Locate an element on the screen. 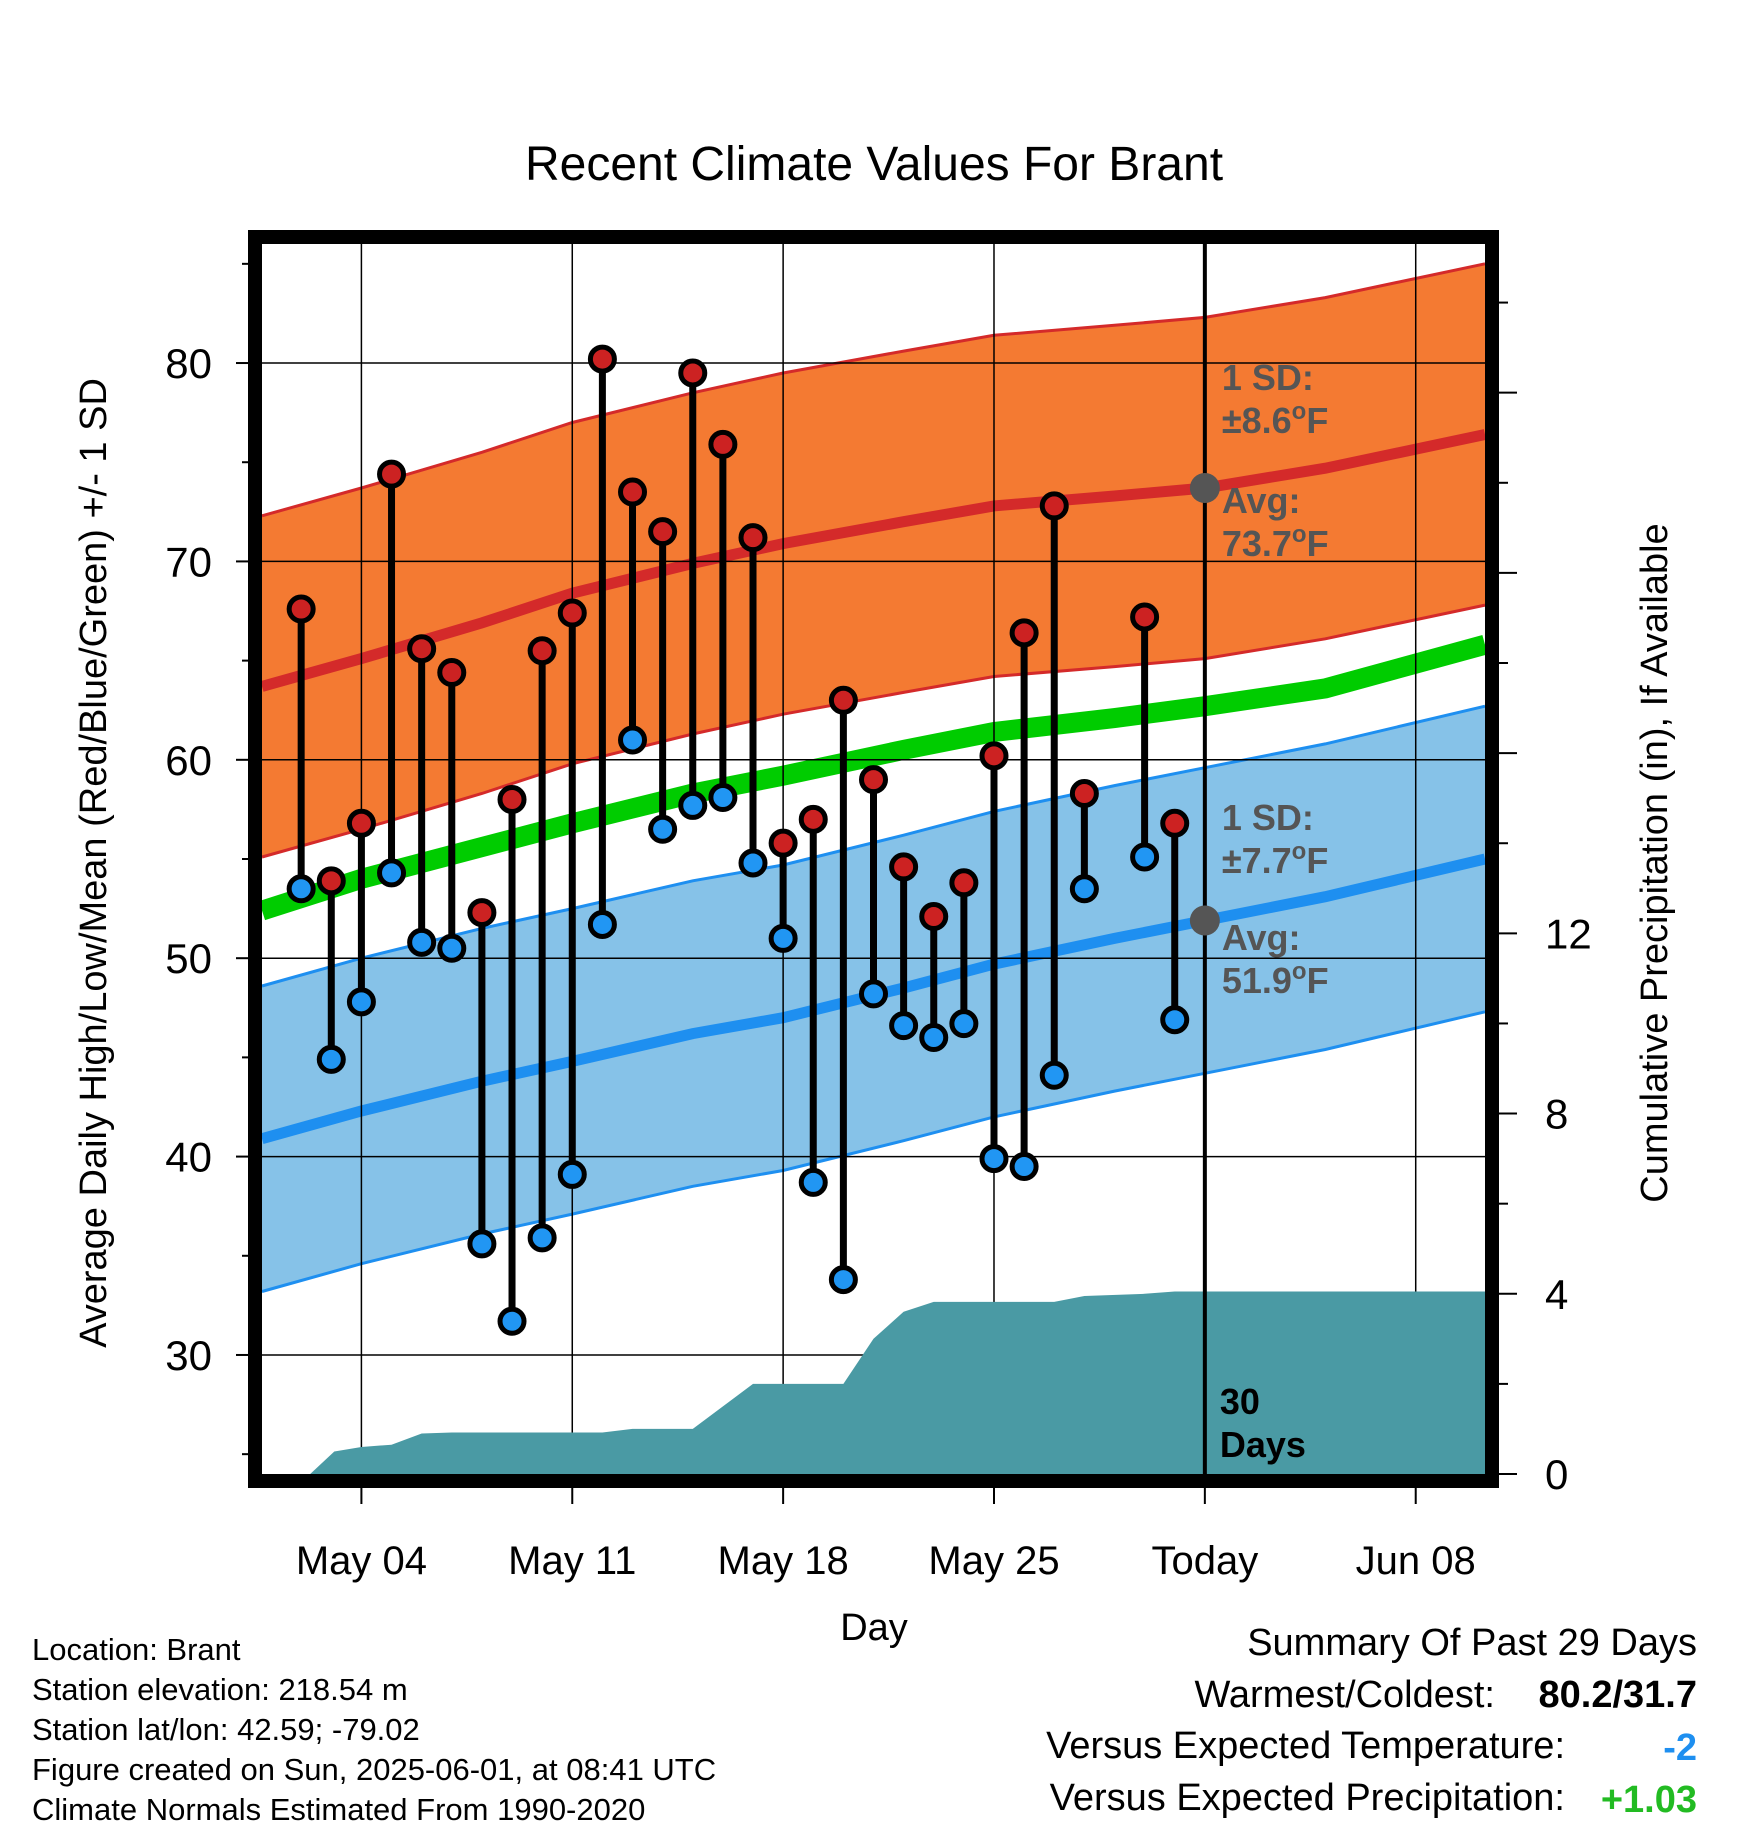  high-sd-value: ±8.6oF is located at coordinates (1275, 419).